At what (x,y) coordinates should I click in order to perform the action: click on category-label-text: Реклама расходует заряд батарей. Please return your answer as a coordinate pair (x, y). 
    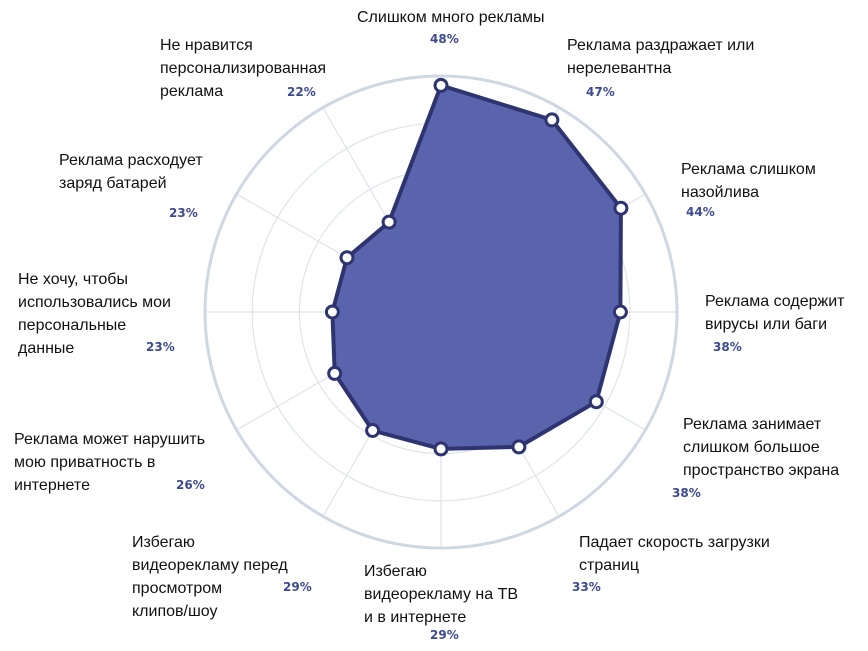
    Looking at the image, I should click on (131, 172).